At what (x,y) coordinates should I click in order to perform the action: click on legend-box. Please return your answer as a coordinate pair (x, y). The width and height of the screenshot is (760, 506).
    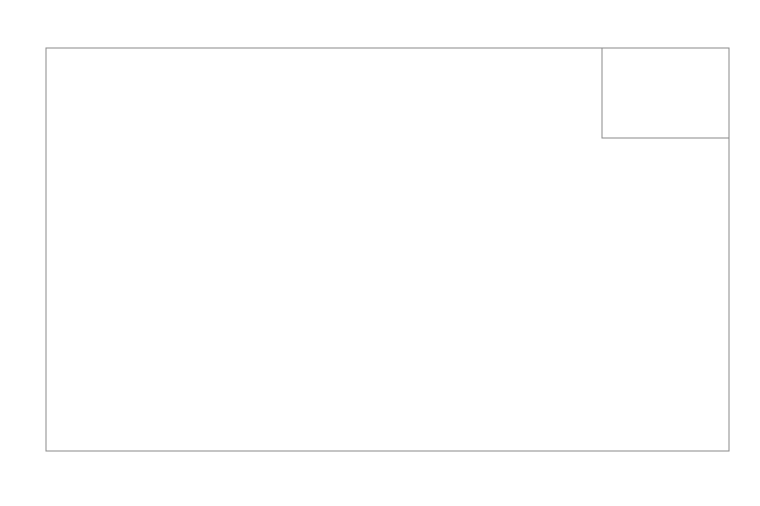
    Looking at the image, I should click on (665, 93).